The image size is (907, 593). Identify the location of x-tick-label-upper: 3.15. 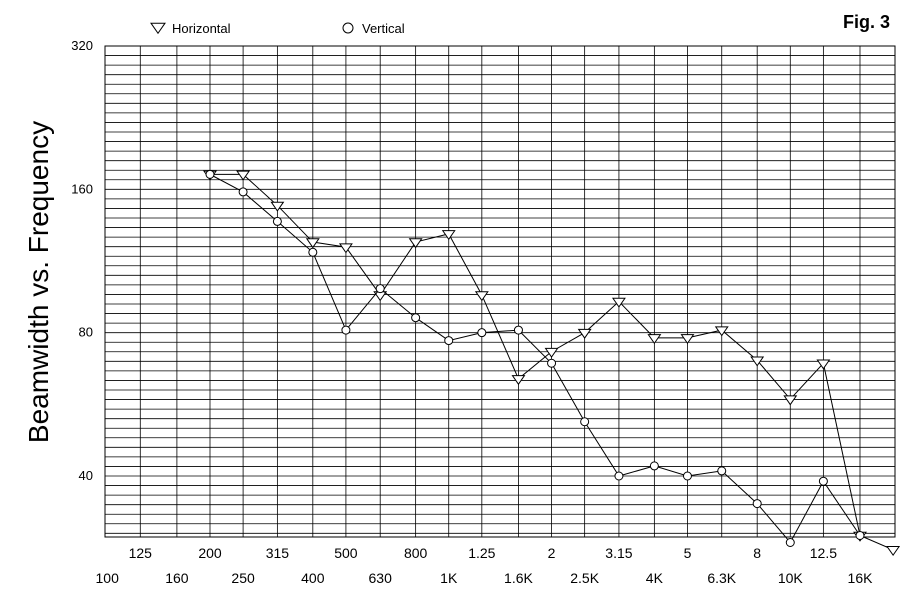
(618, 553).